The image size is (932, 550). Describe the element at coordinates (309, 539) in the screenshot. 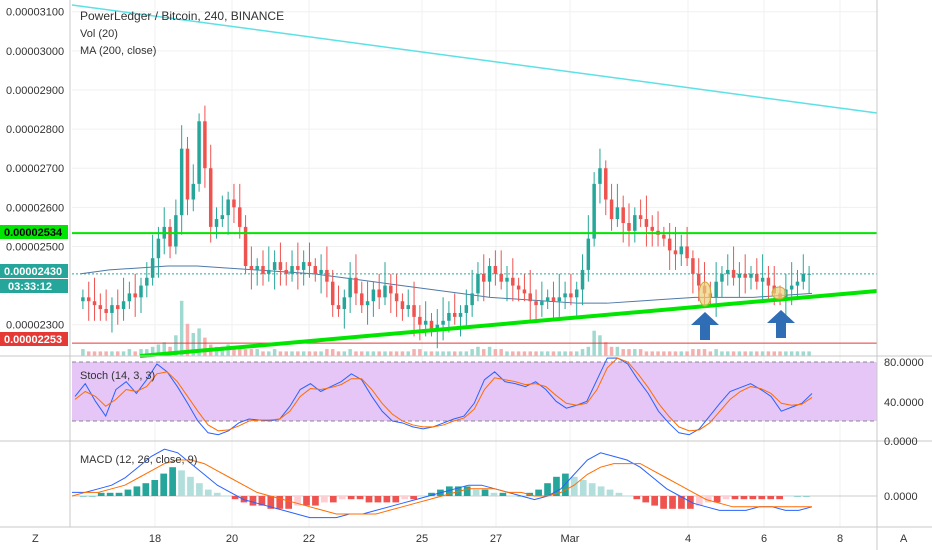

I see `time-tick-label: 22` at that location.